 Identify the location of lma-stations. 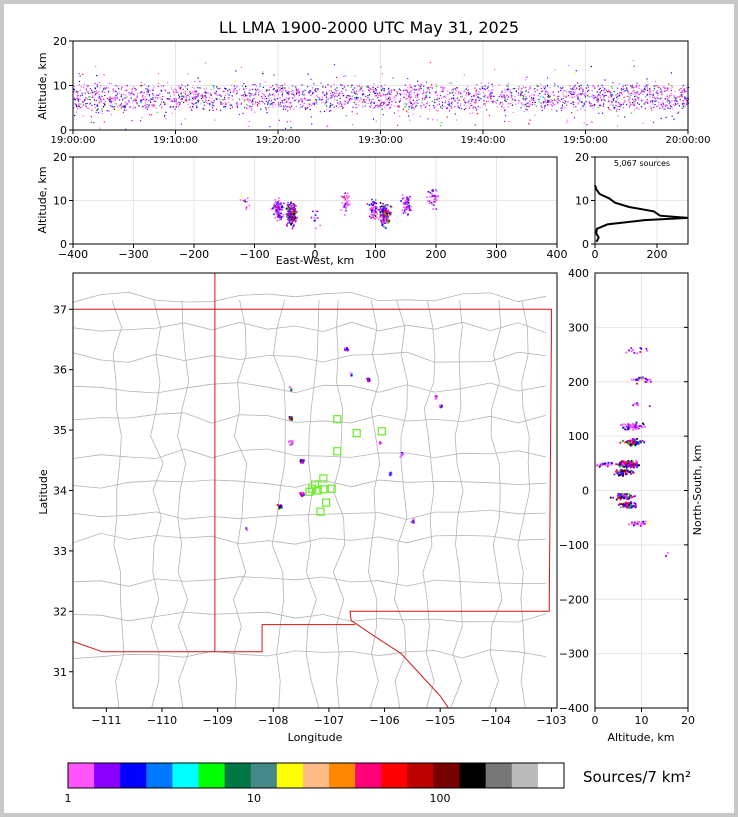
(345, 465).